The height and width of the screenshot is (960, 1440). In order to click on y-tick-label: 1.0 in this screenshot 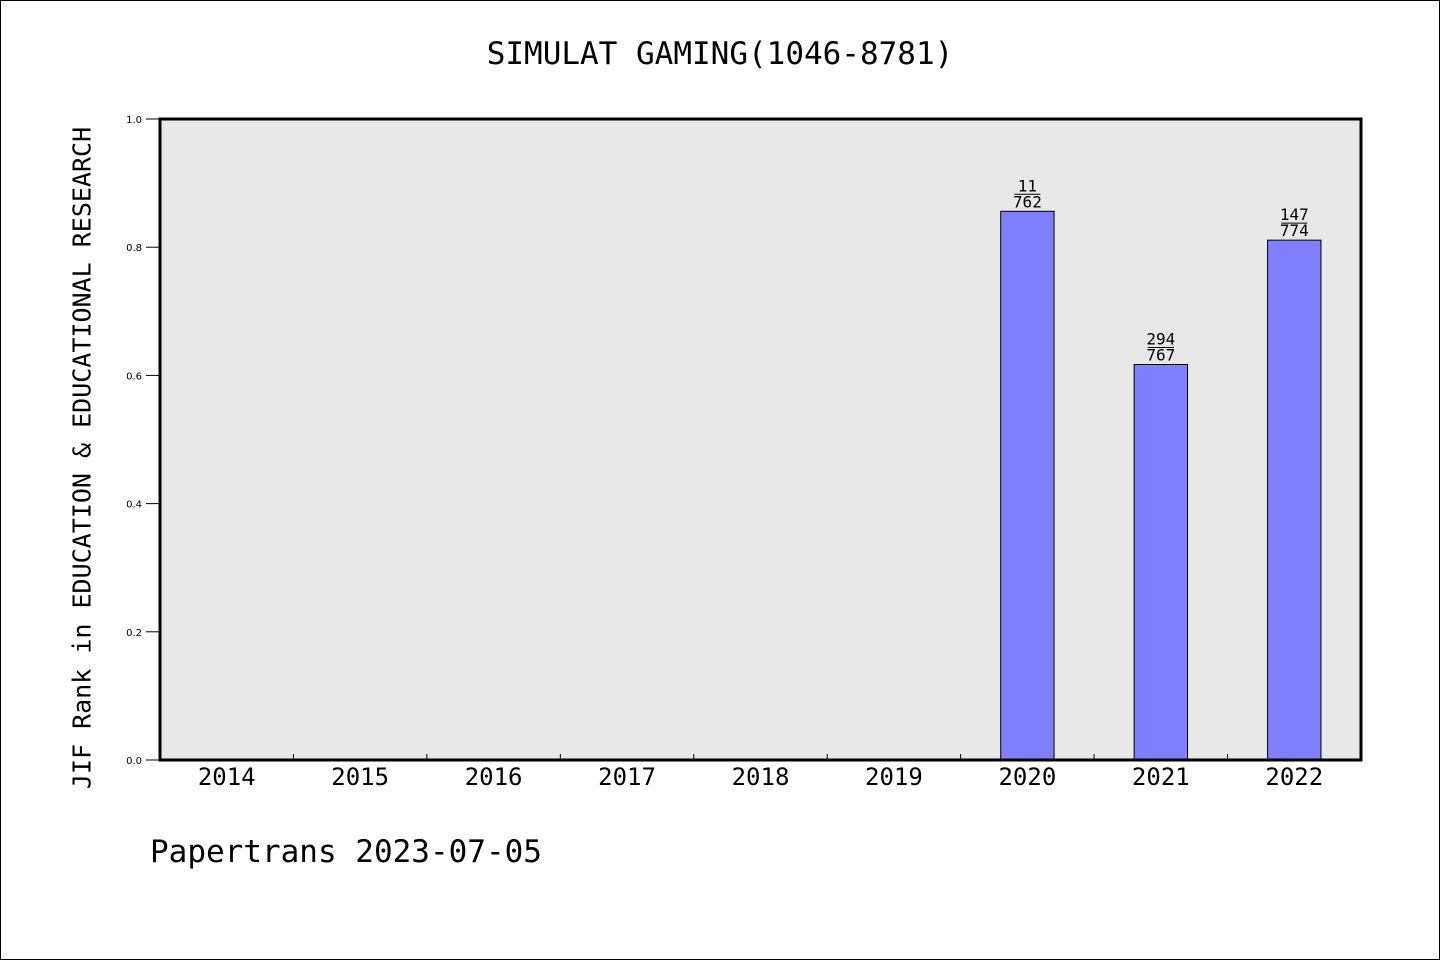, I will do `click(134, 120)`.